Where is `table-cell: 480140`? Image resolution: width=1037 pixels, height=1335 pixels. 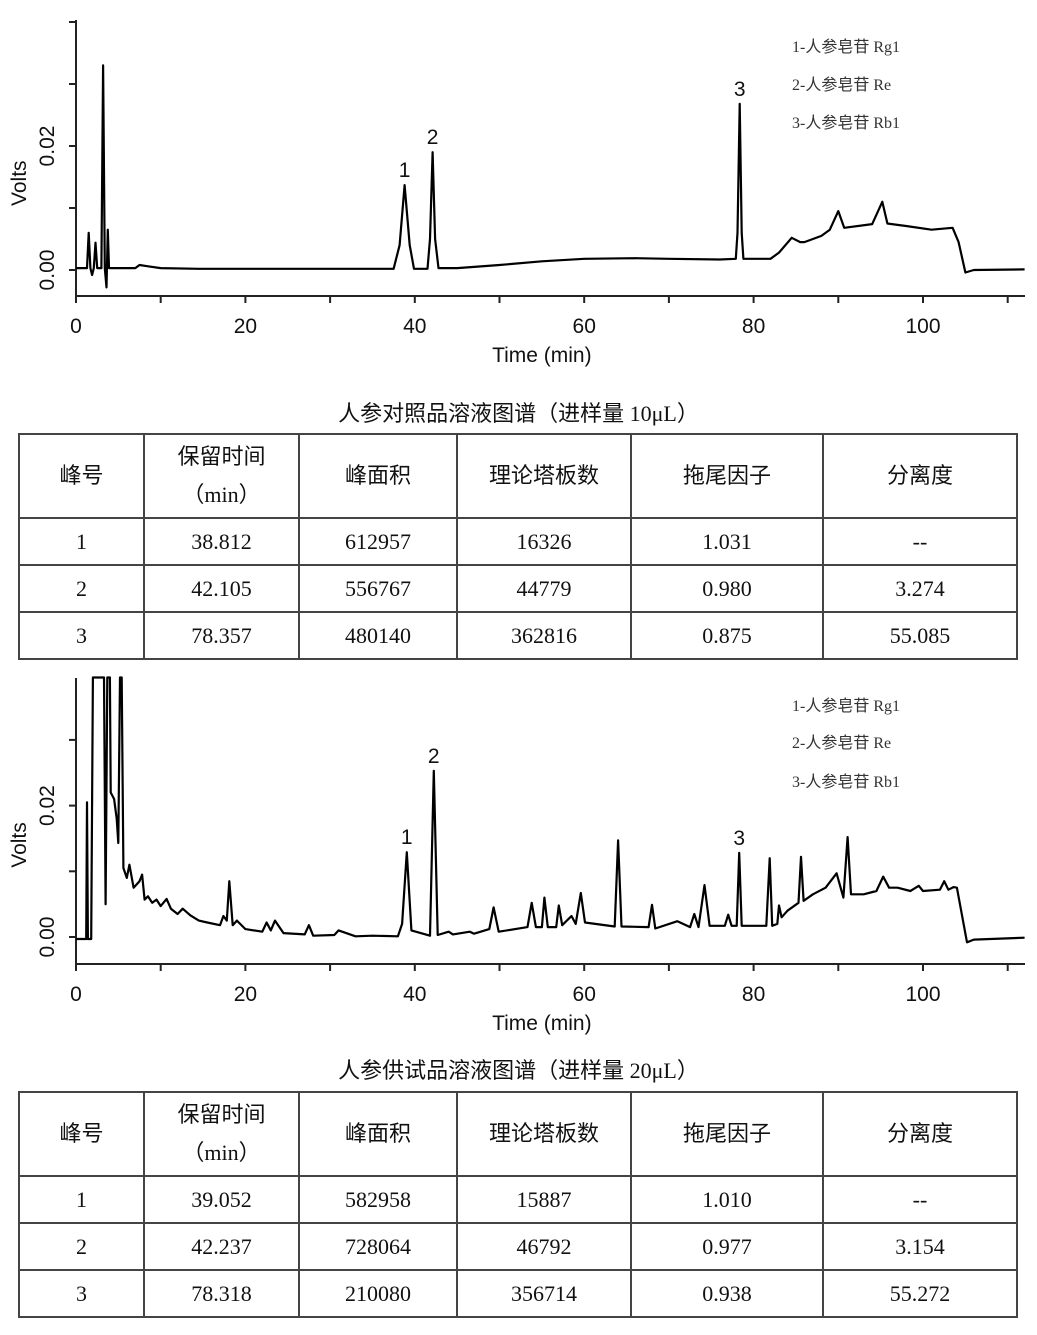 table-cell: 480140 is located at coordinates (378, 635).